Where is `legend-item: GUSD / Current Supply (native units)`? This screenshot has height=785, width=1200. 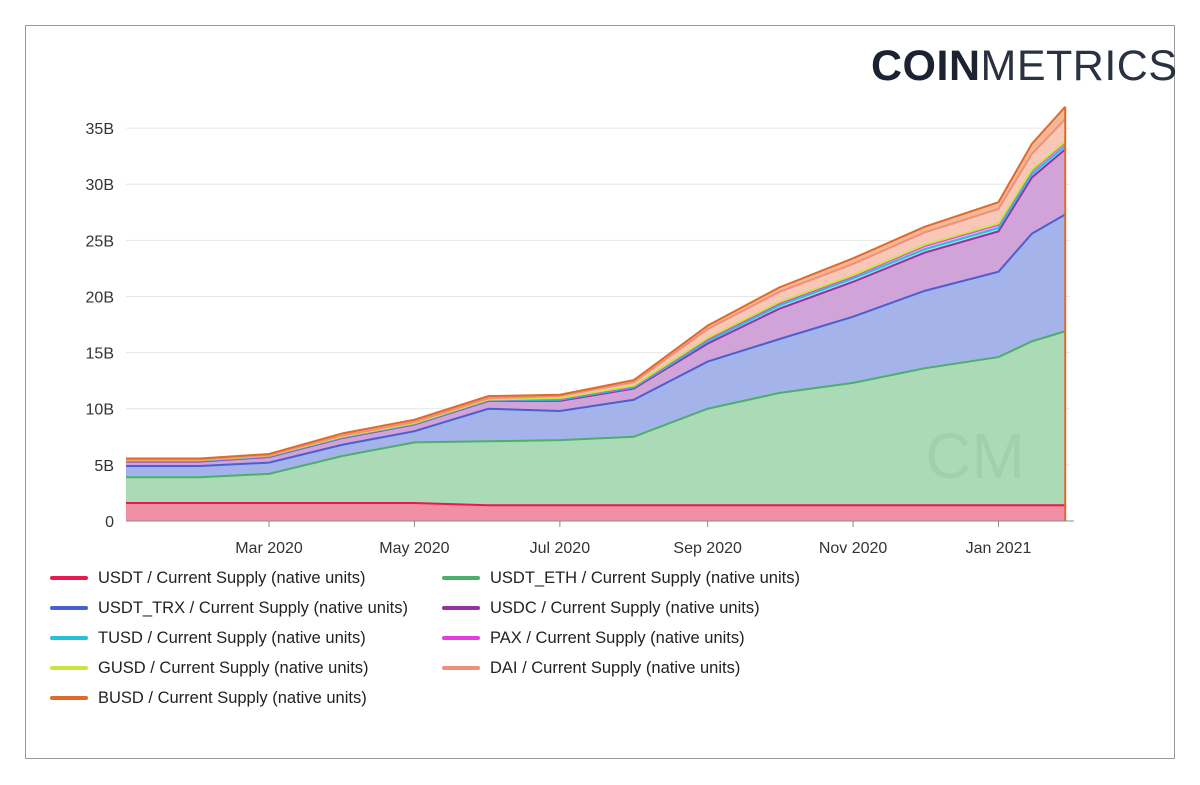 legend-item: GUSD / Current Supply (native units) is located at coordinates (209, 668).